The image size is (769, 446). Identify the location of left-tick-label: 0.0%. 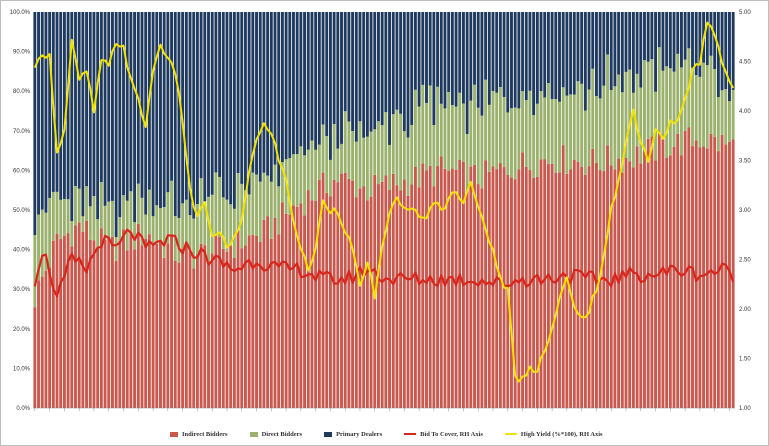
(23, 409).